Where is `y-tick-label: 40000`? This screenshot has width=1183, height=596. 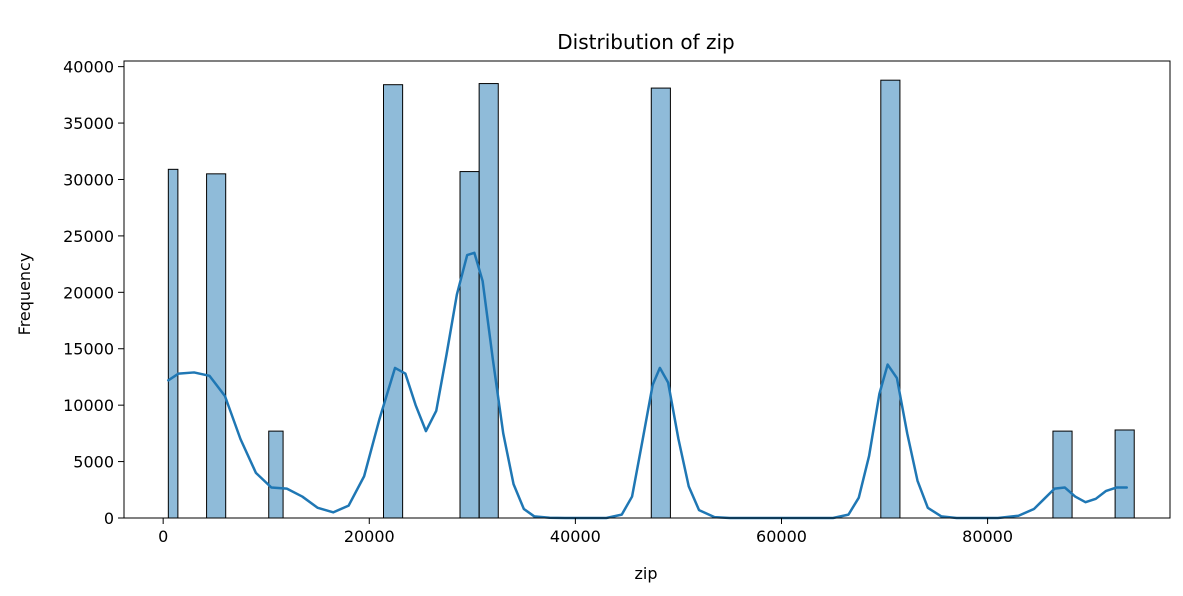 y-tick-label: 40000 is located at coordinates (88, 67).